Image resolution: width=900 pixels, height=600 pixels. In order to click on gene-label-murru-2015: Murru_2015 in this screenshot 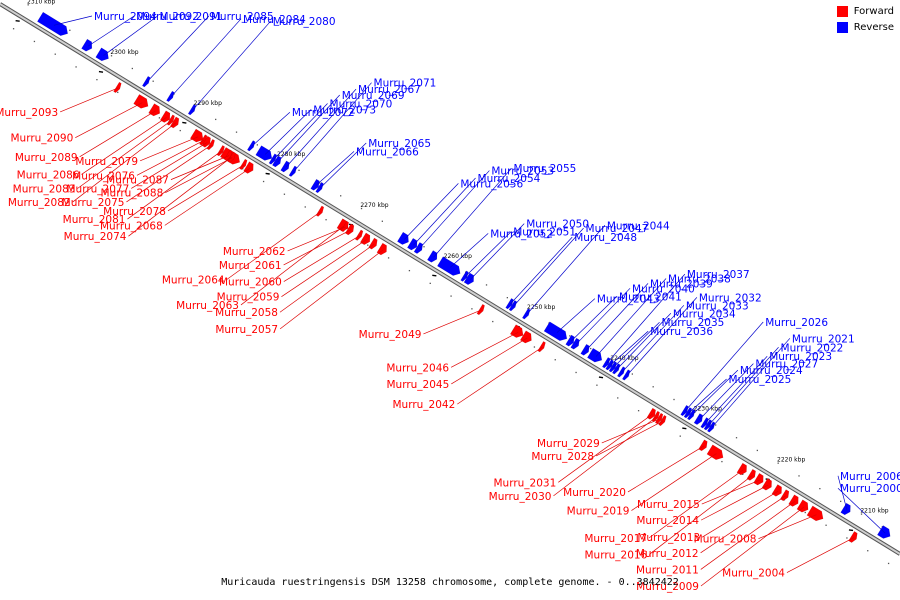, I will do `click(668, 505)`.